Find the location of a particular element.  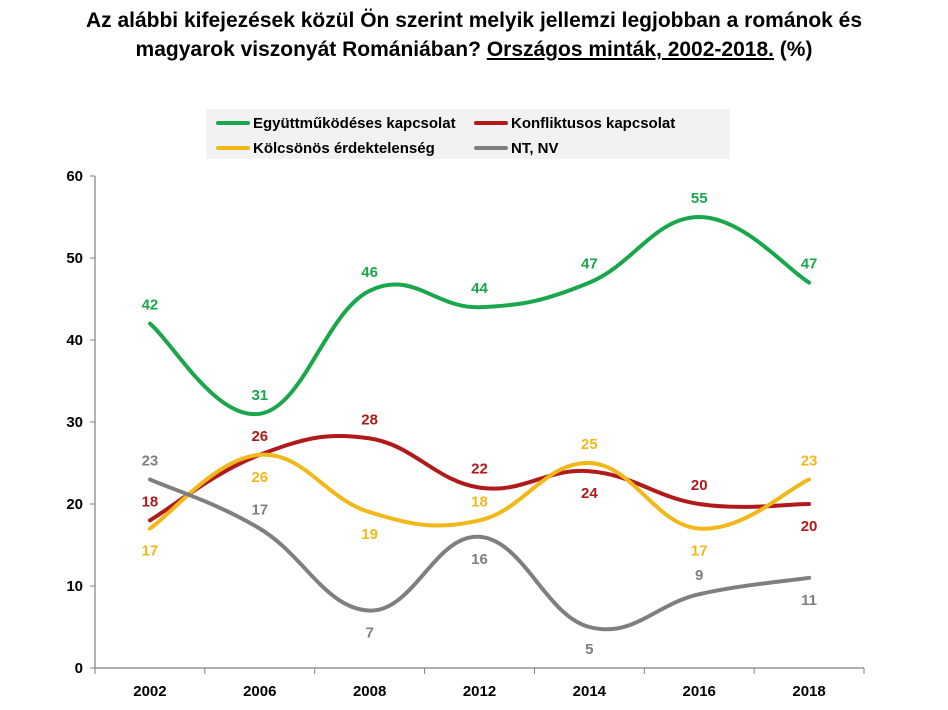

data-label-indifference: 25 is located at coordinates (589, 444).